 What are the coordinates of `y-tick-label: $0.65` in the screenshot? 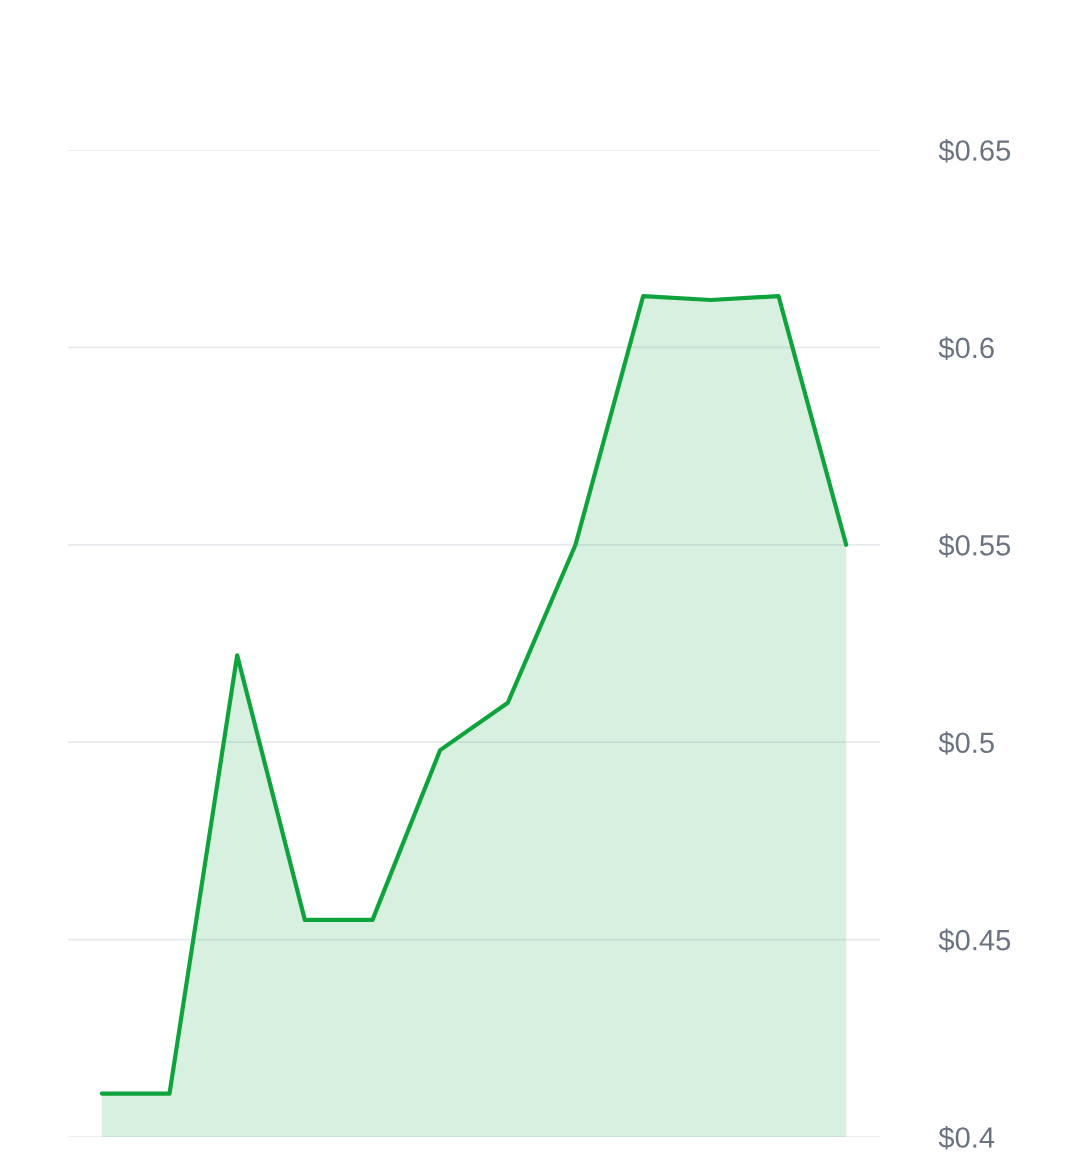 It's located at (974, 150).